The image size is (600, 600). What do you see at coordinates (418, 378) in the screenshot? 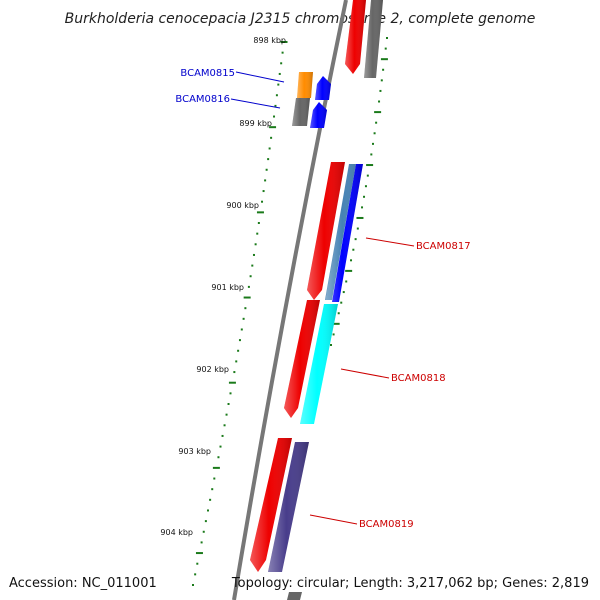
I see `gene-label-bcam0818: BCAM0818` at bounding box center [418, 378].